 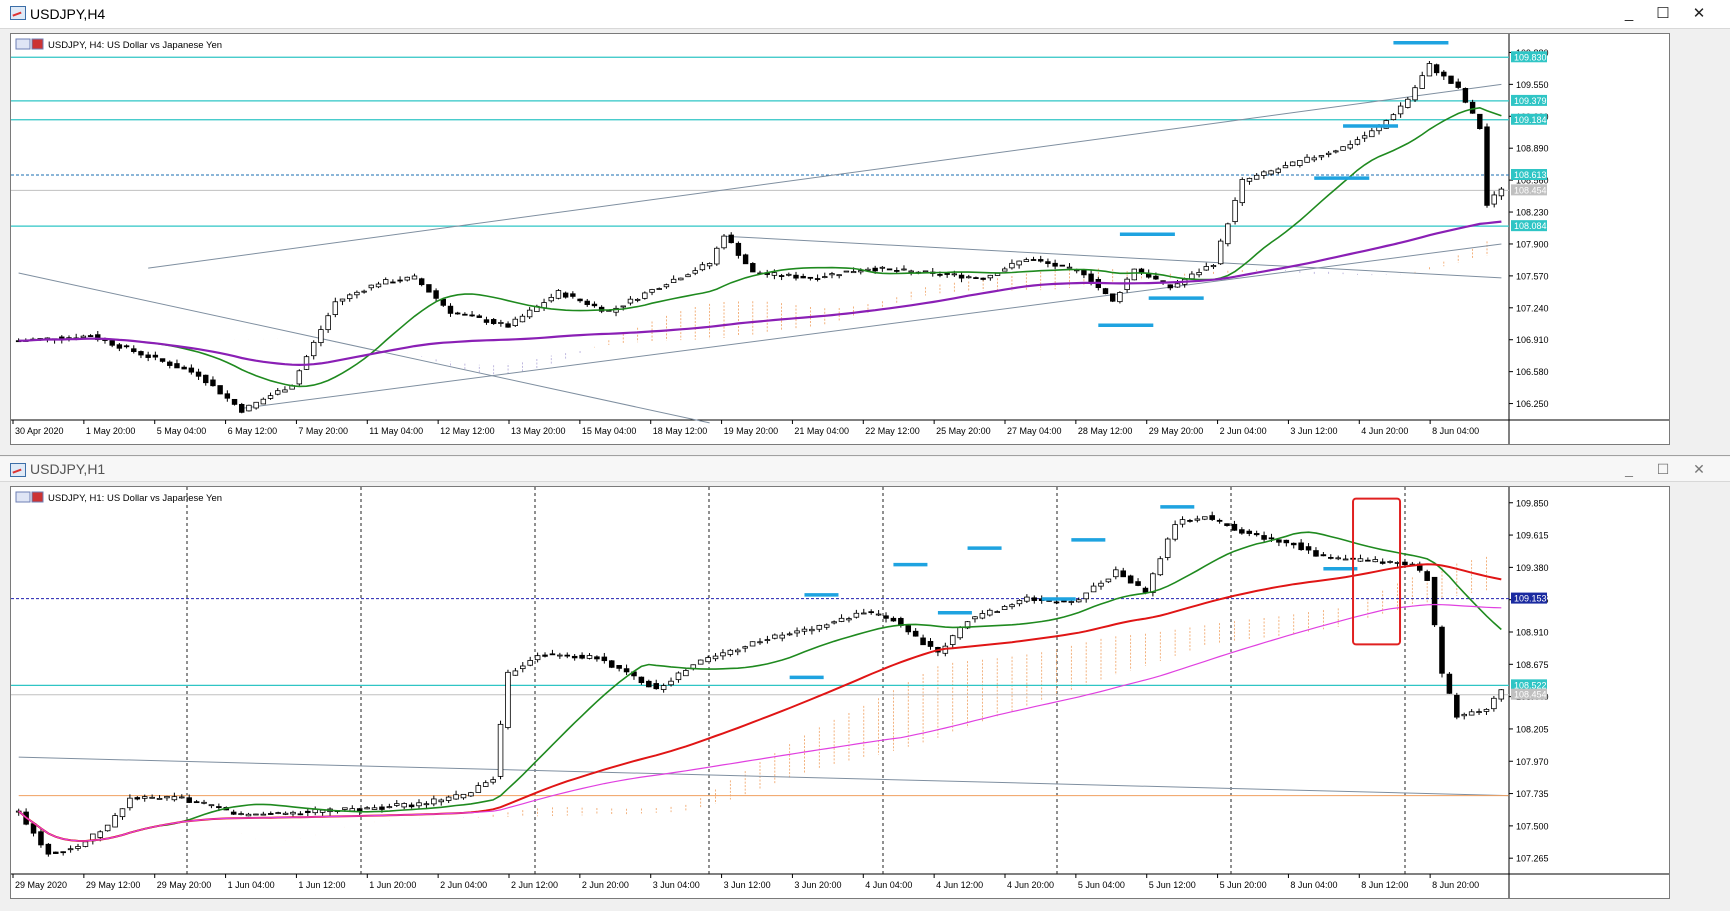 I want to click on price-badge, so click(x=1529, y=57).